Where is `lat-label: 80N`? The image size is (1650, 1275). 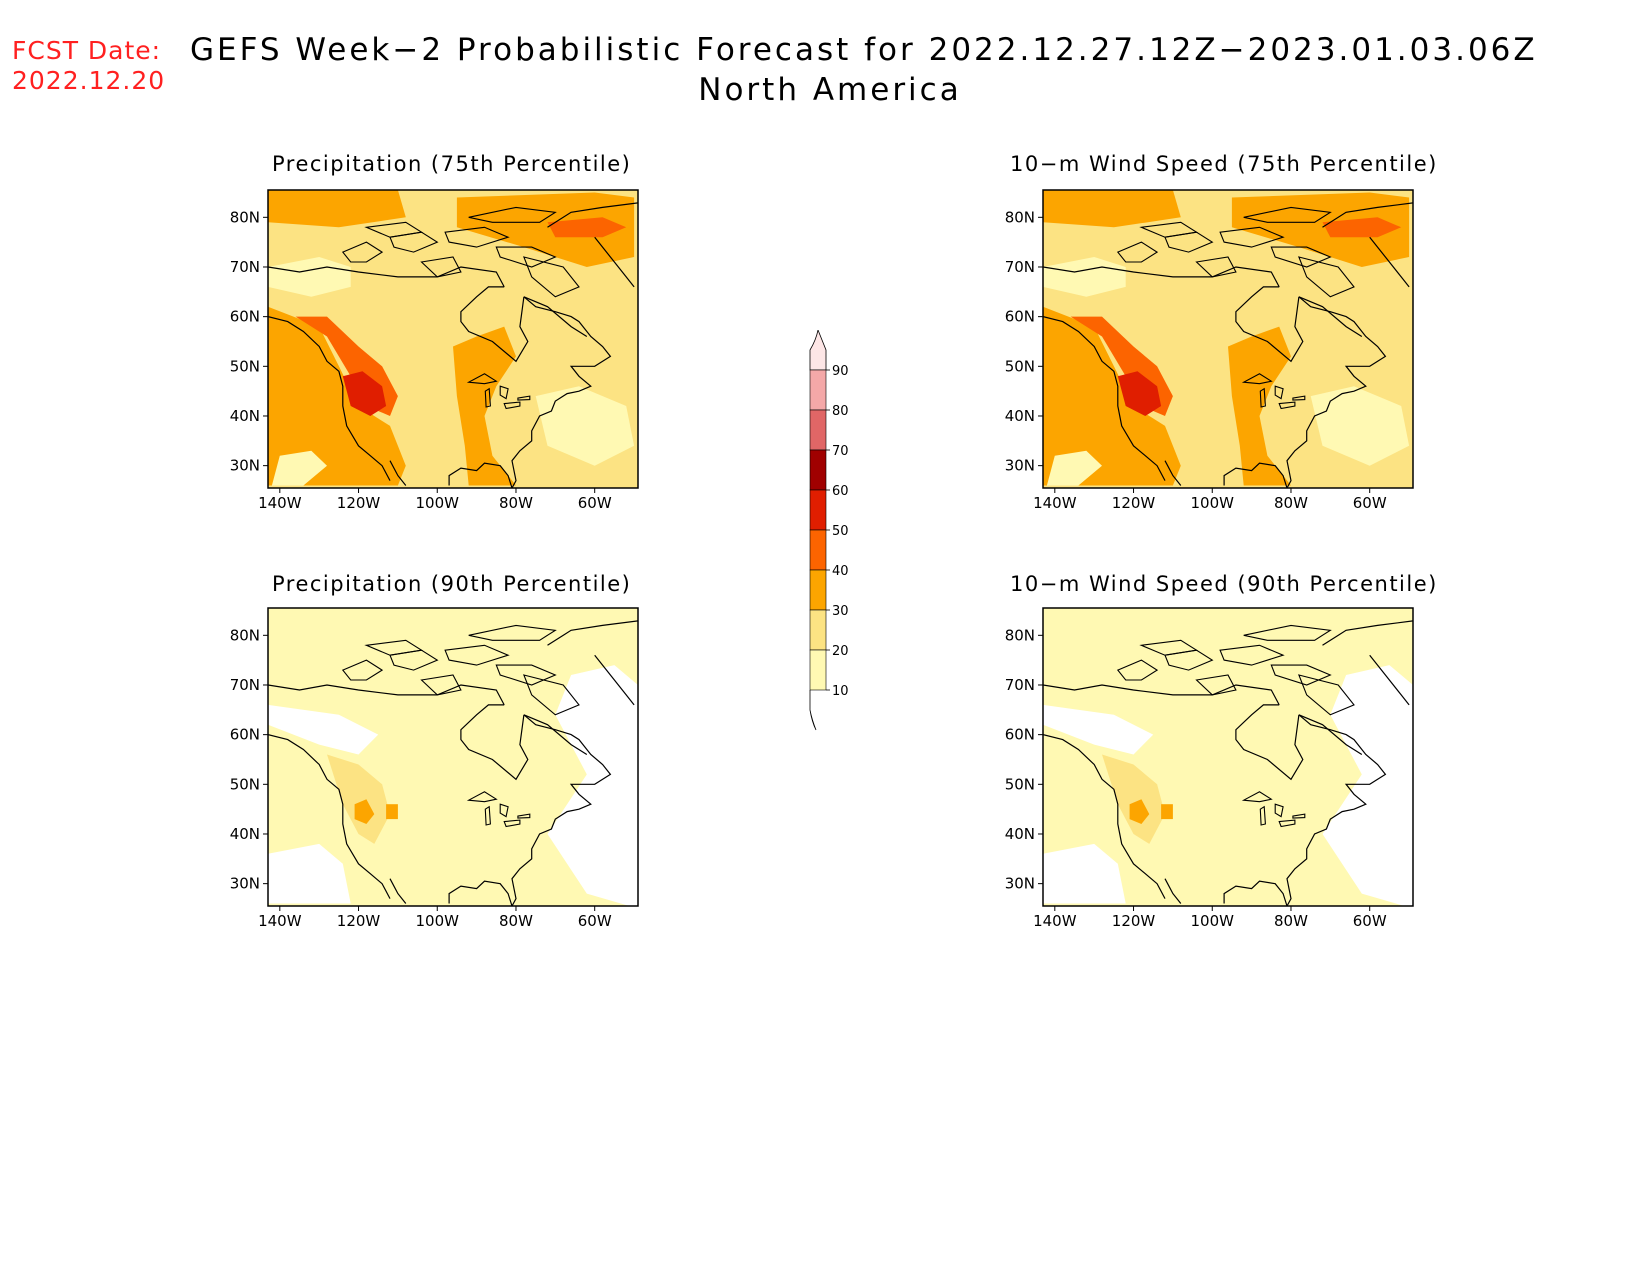 lat-label: 80N is located at coordinates (1020, 217).